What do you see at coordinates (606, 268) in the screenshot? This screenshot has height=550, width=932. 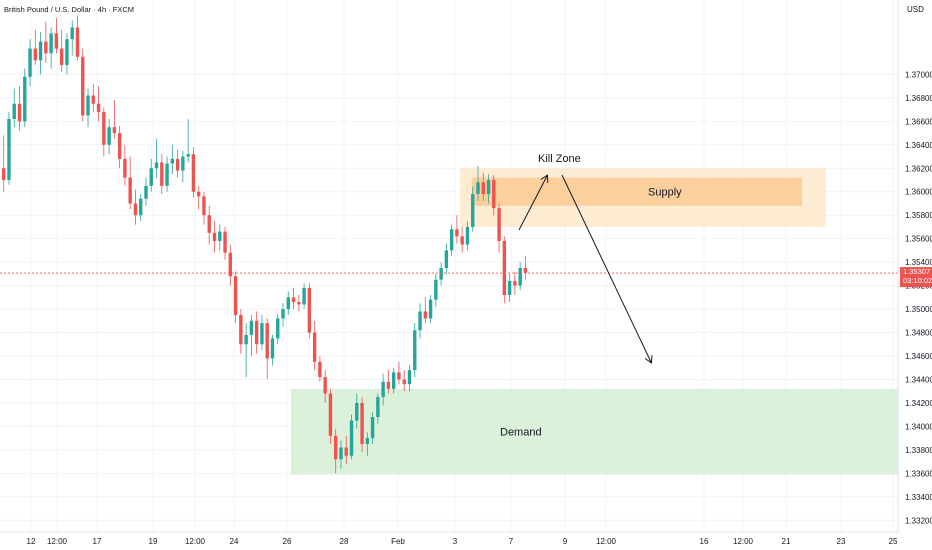 I see `down-arrow` at bounding box center [606, 268].